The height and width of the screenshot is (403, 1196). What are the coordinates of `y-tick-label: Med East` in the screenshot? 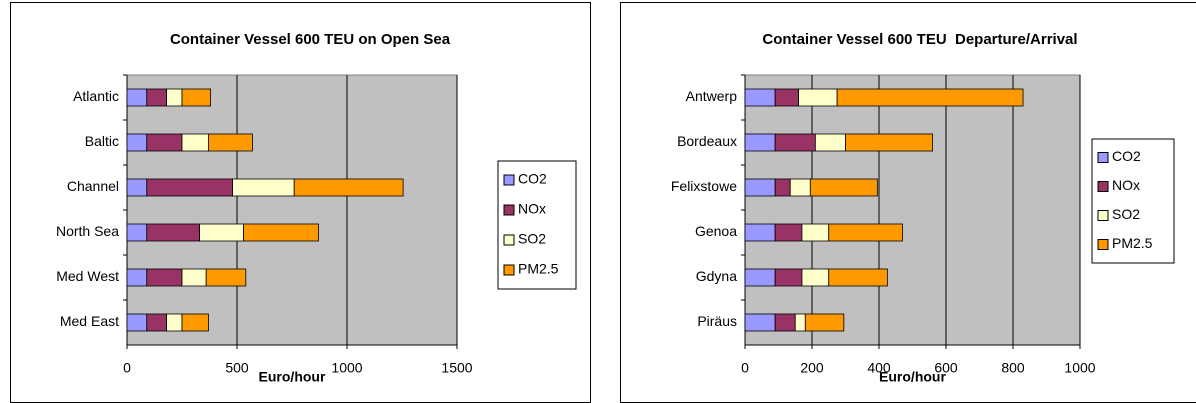 It's located at (89, 321).